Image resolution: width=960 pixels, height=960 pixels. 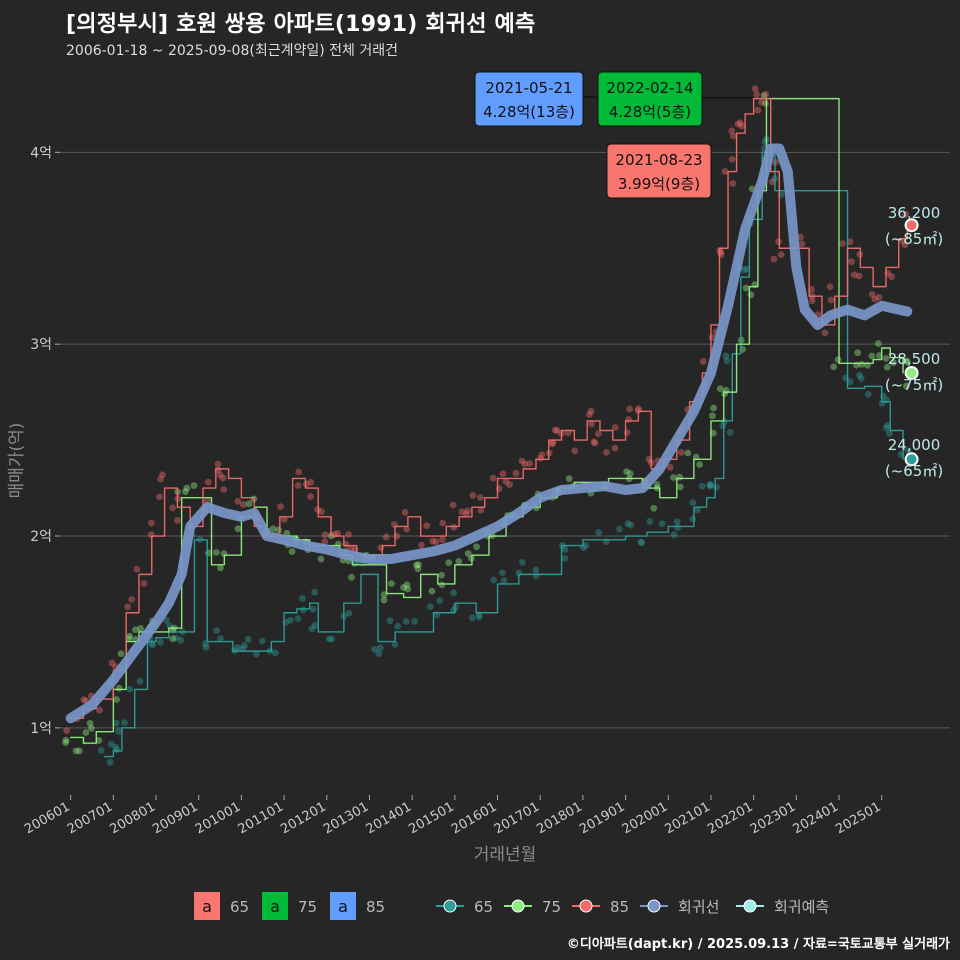 I want to click on chart-title: [의정부시] 호원 쌍용 아파트(1991) 회귀선 예측, so click(x=301, y=24).